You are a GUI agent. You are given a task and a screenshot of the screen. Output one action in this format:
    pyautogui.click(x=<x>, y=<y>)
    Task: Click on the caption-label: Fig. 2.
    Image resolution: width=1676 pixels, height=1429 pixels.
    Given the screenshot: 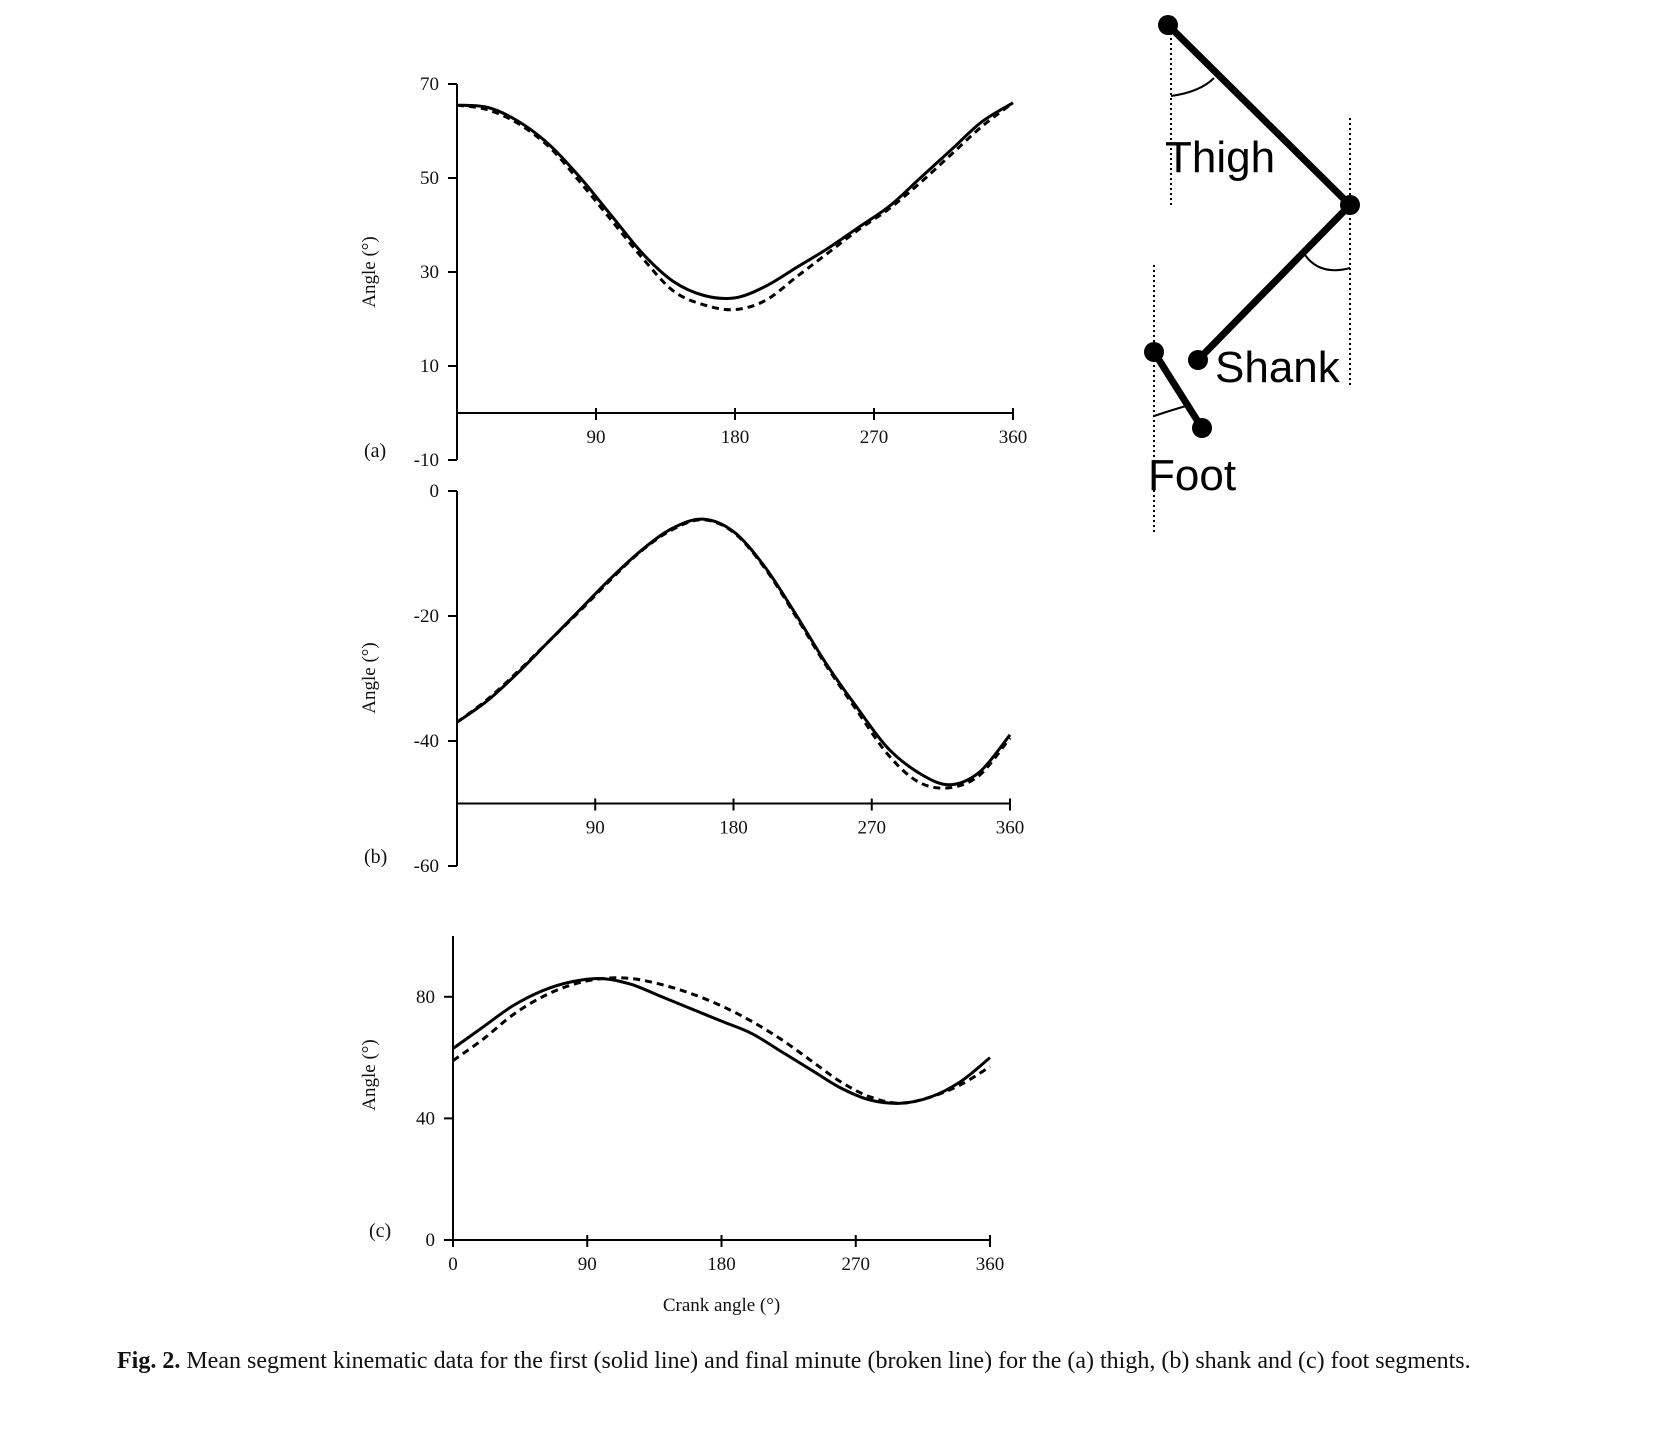 What is the action you would take?
    pyautogui.click(x=149, y=1361)
    